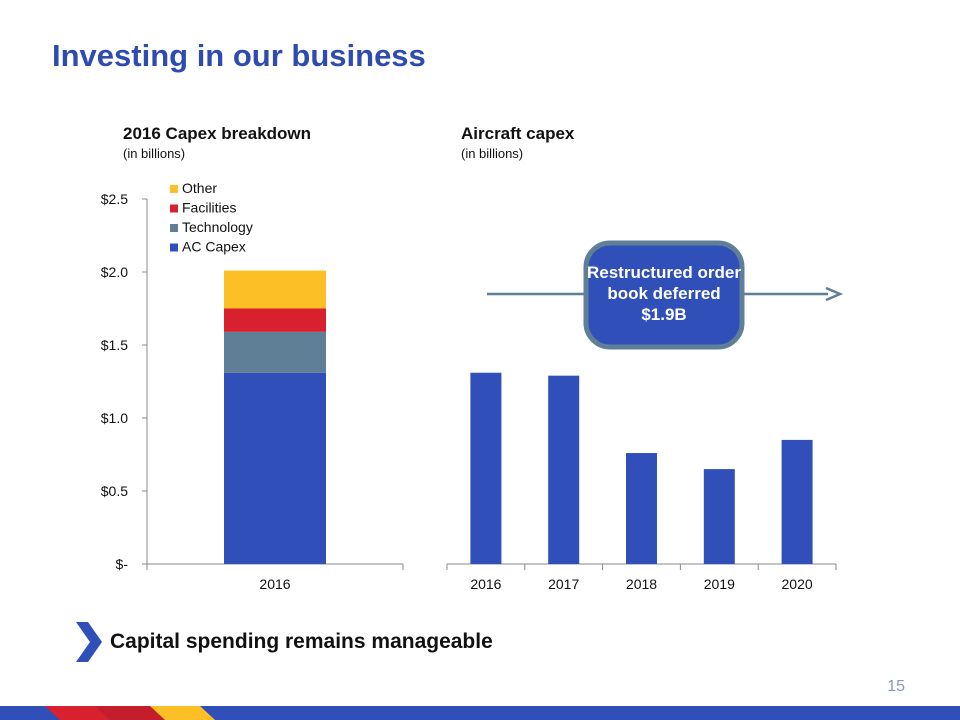 Image resolution: width=960 pixels, height=720 pixels. I want to click on legend-label: Technology, so click(217, 227).